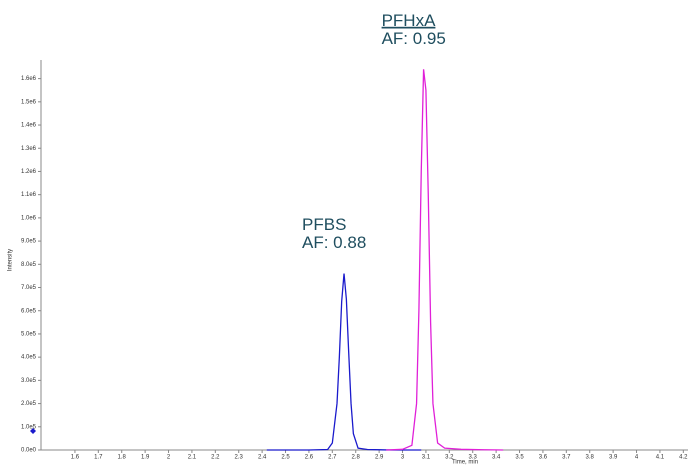  Describe the element at coordinates (29, 404) in the screenshot. I see `y-tick-label: 2.0e5` at that location.